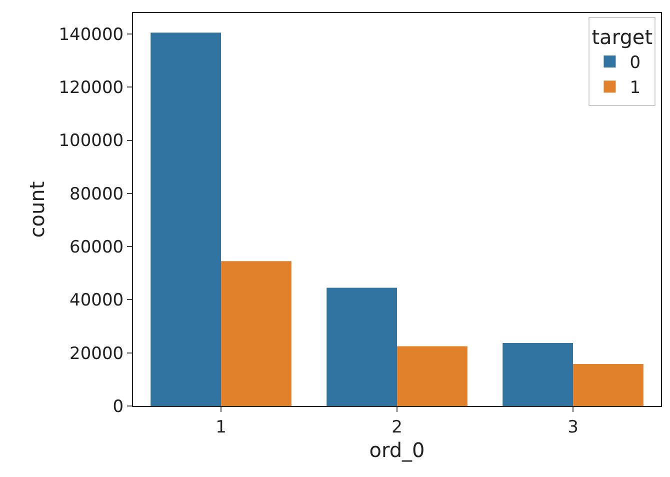  Describe the element at coordinates (397, 427) in the screenshot. I see `x-tick-label: 2` at that location.